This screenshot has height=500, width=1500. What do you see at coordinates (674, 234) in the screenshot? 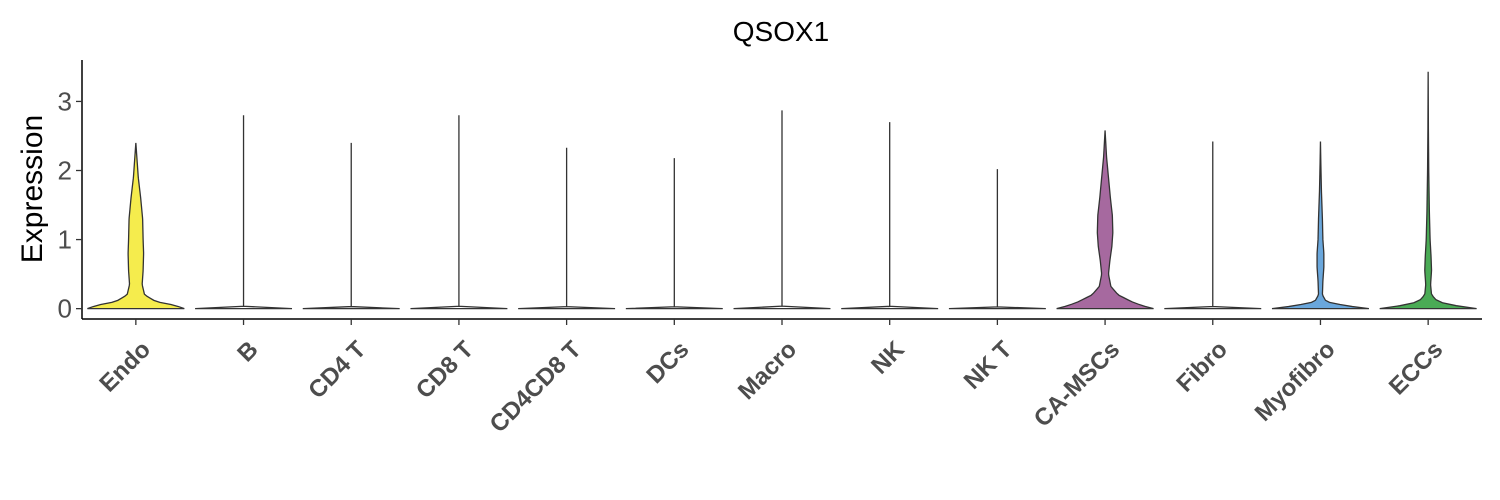
I see `violin-dcs` at bounding box center [674, 234].